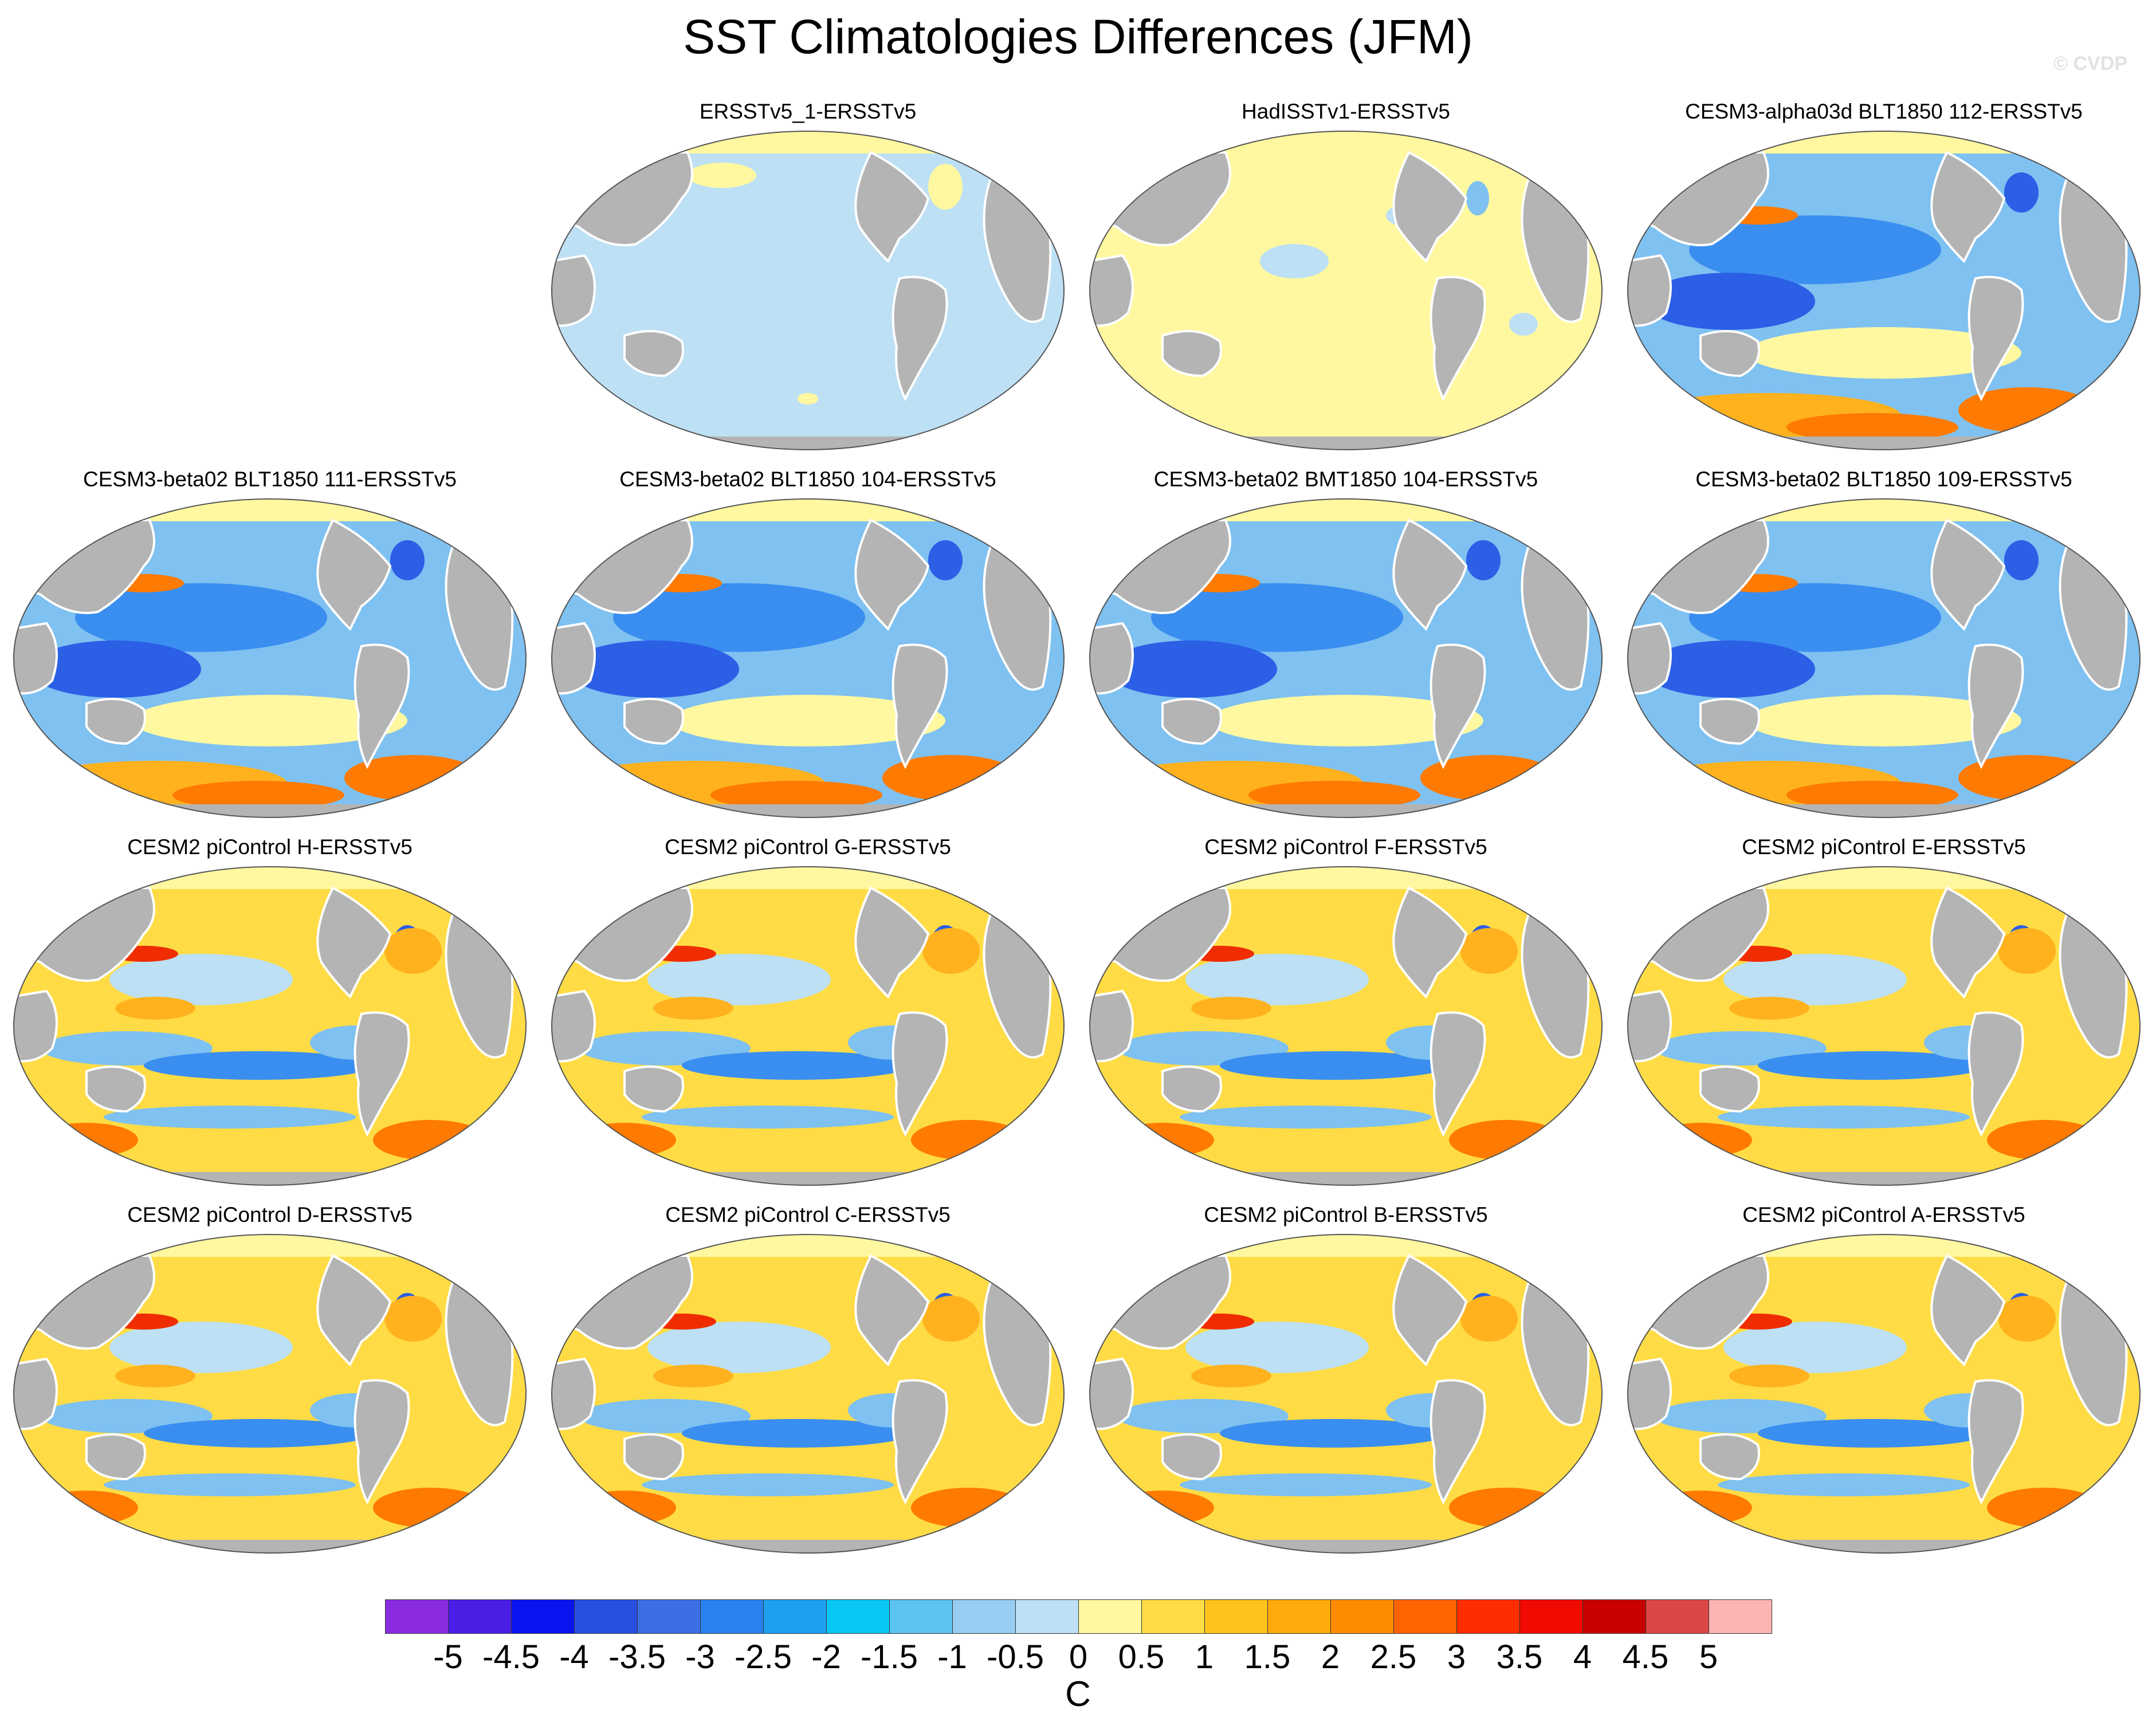  I want to click on colorbar-tick-label: -4, so click(574, 1657).